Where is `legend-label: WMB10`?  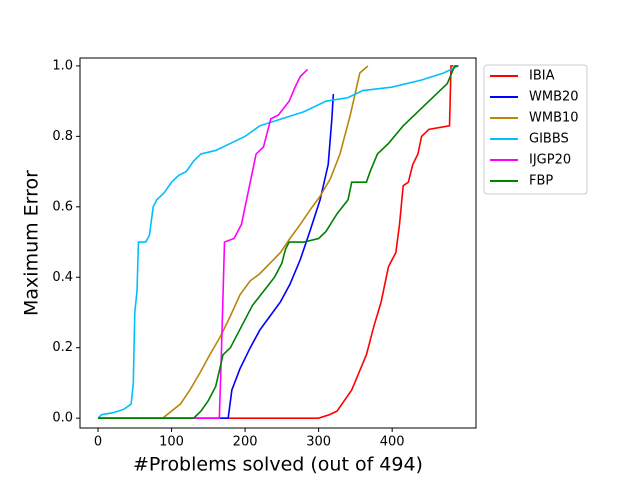 legend-label: WMB10 is located at coordinates (554, 118).